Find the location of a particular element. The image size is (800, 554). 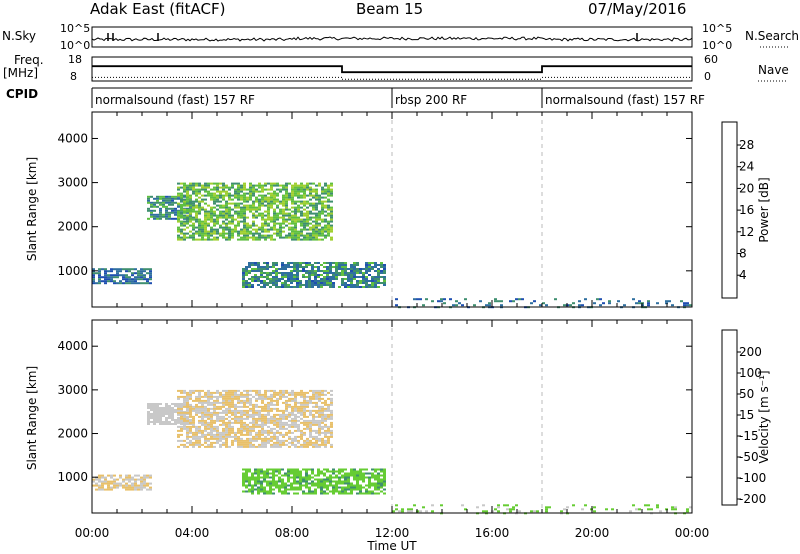

nave-tick-top: 60 is located at coordinates (711, 59).